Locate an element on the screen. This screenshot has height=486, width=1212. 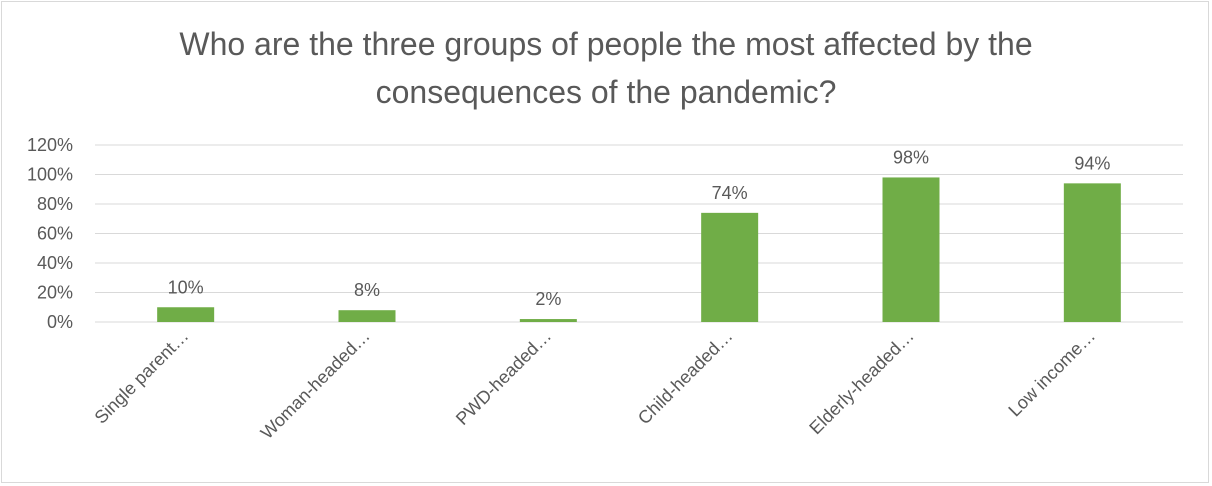
y-tick-label: 80% is located at coordinates (55, 204).